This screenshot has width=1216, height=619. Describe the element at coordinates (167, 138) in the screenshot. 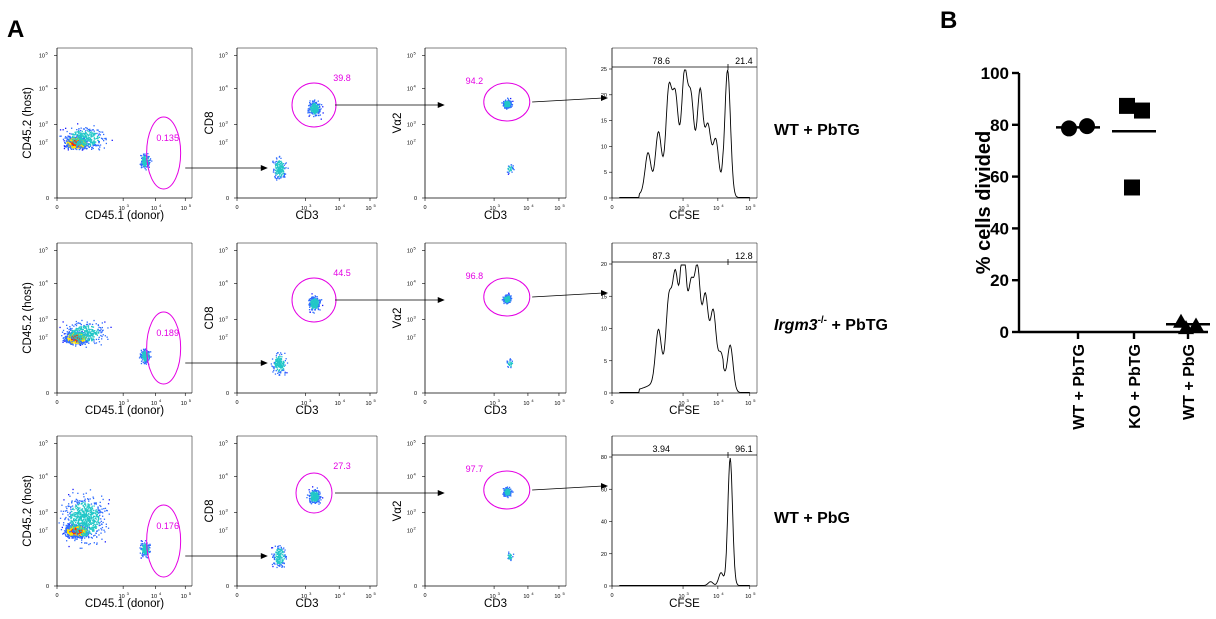

I see `plot1-gate-value: 0.135` at that location.